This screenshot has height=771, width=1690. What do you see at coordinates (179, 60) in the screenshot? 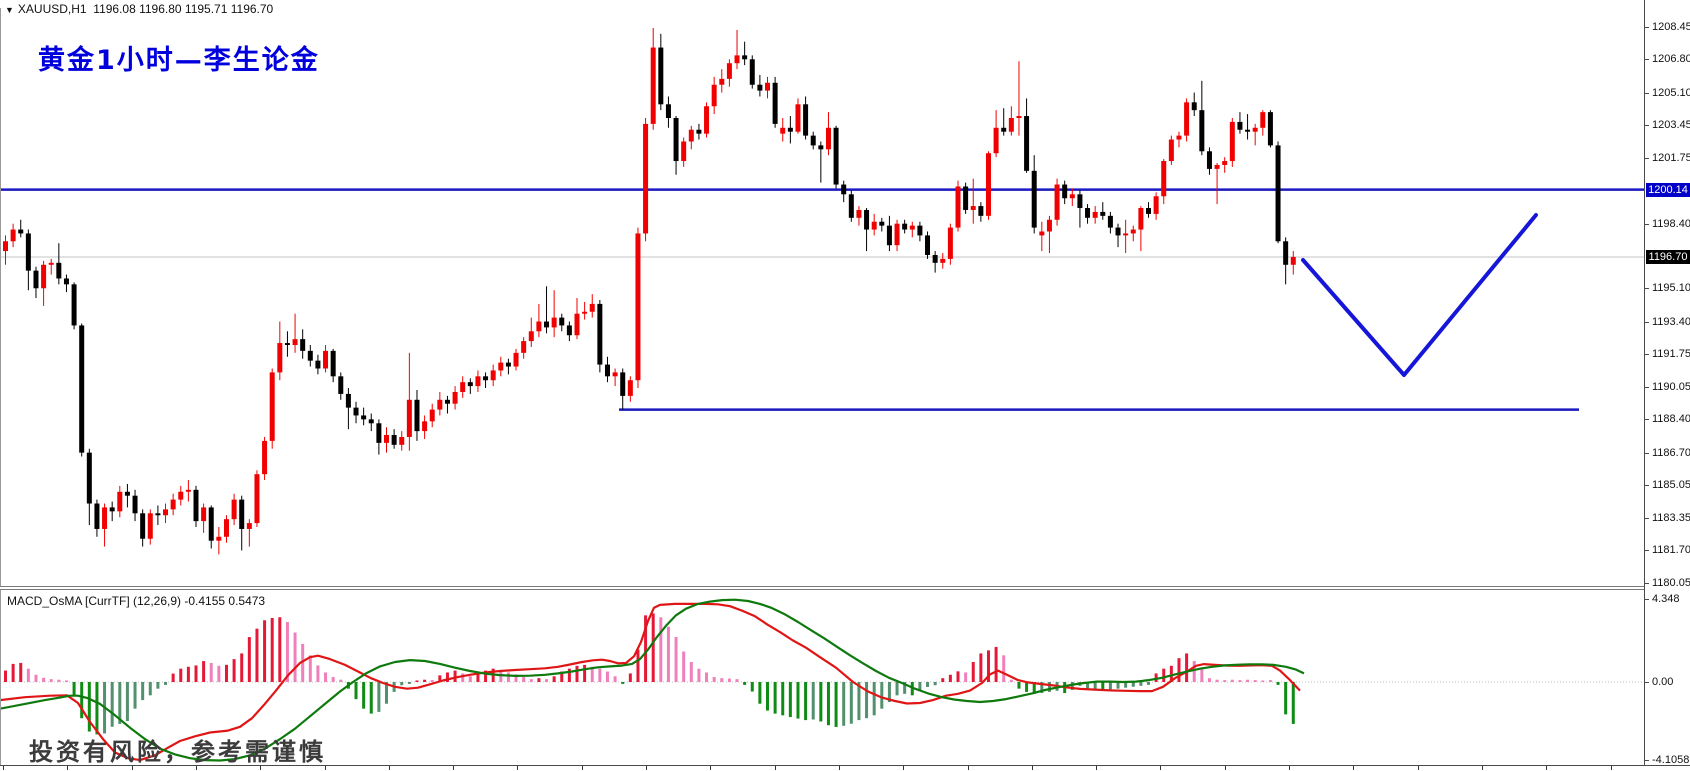
I see `chart-title-annotation: 黄金1小时—李生论金` at bounding box center [179, 60].